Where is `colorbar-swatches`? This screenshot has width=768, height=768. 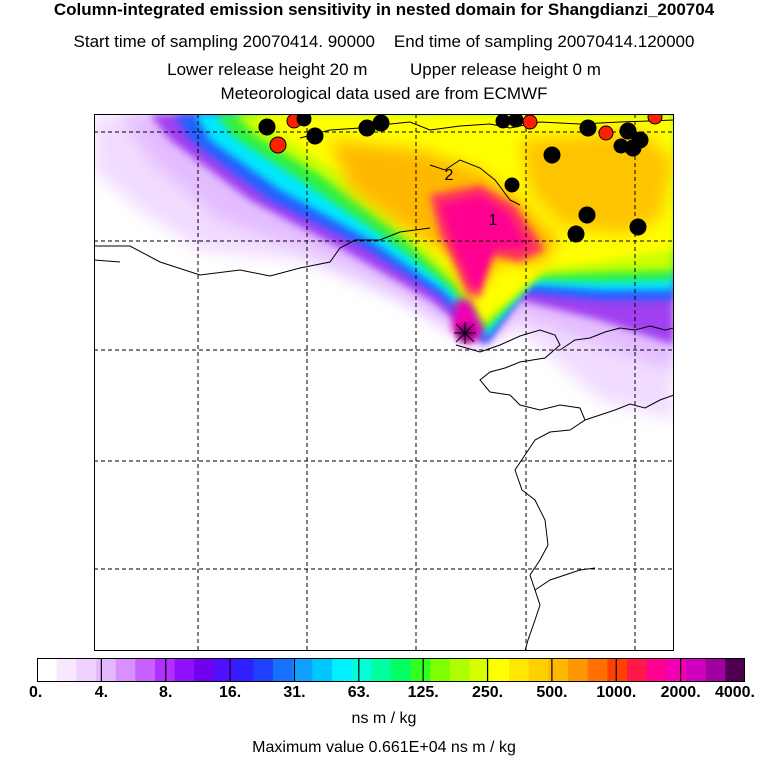 colorbar-swatches is located at coordinates (391, 670).